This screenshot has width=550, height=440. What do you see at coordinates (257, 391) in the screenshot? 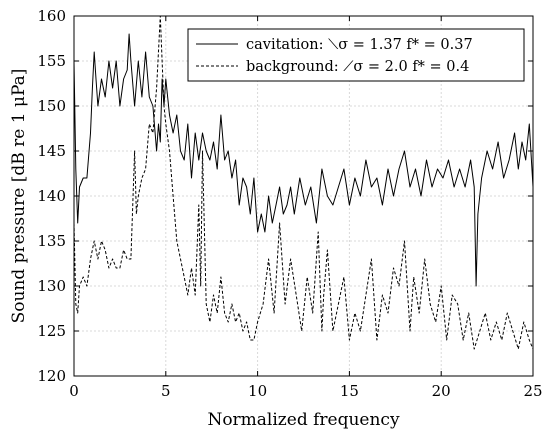
I see `x-tick-label: 10` at bounding box center [257, 391].